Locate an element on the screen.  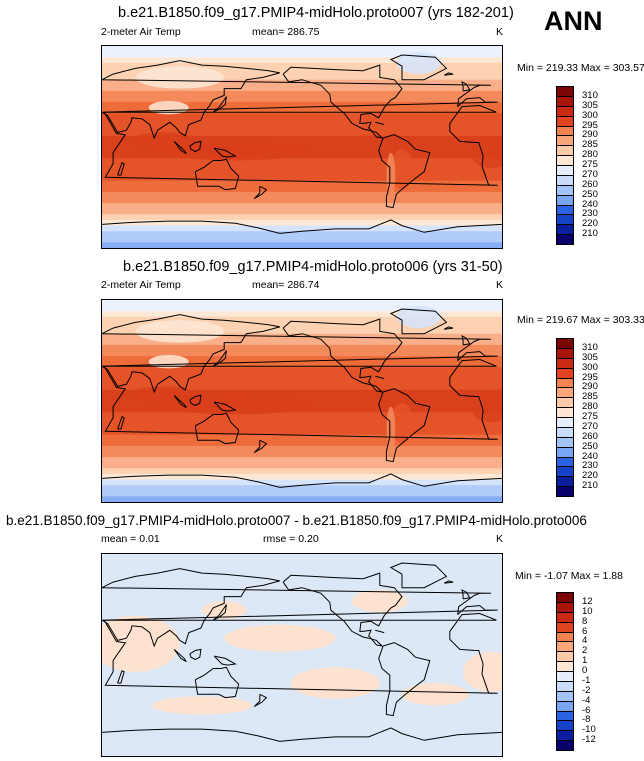
colorbar-tick-label: 275 is located at coordinates (590, 164).